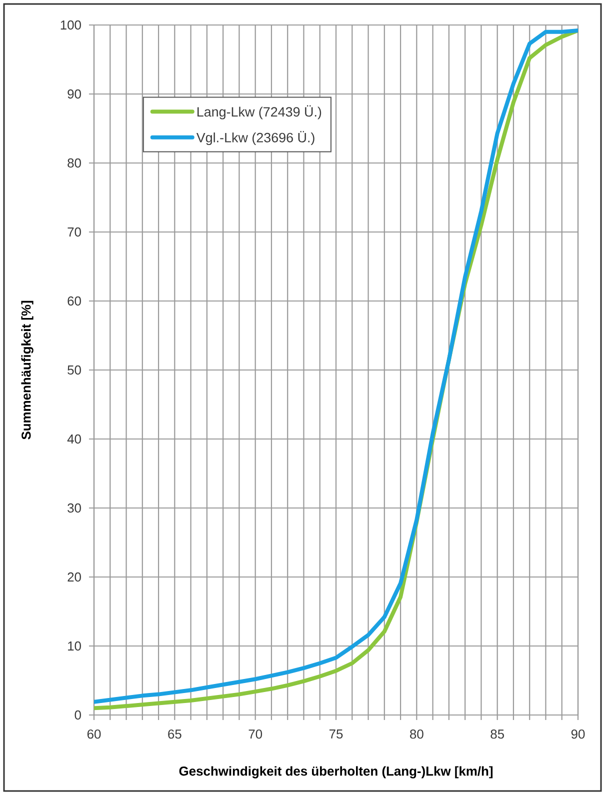 The image size is (605, 795). I want to click on y-axis-title: Summenhäufigkeit [%], so click(27, 370).